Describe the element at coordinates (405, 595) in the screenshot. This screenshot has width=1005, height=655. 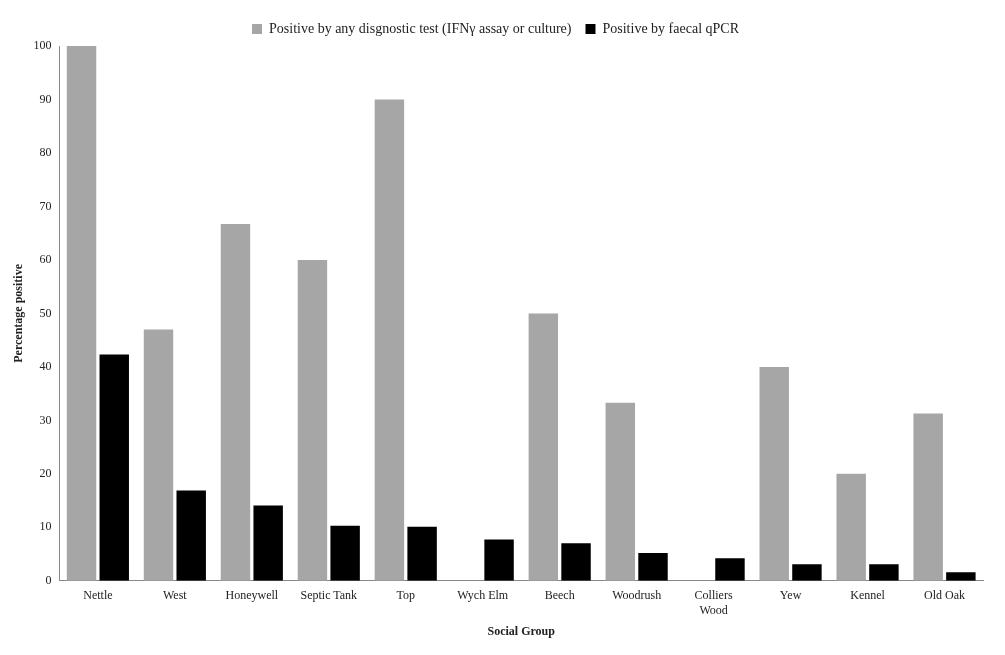
I see `x-tick-label: Top` at that location.